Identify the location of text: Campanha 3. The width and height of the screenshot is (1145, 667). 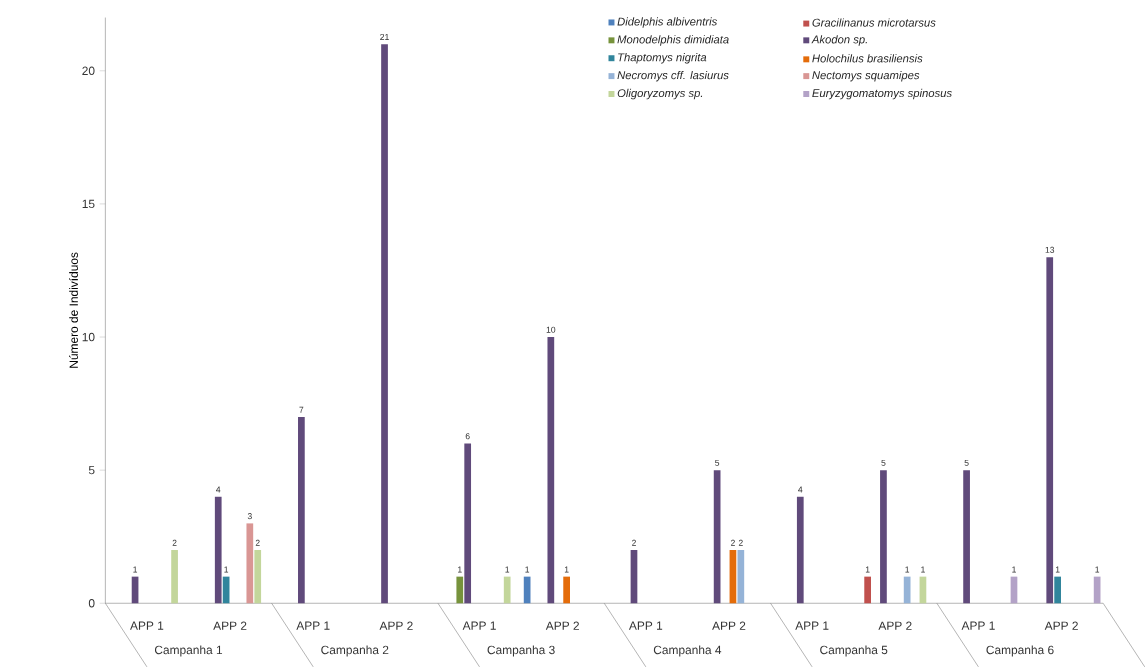
(521, 651).